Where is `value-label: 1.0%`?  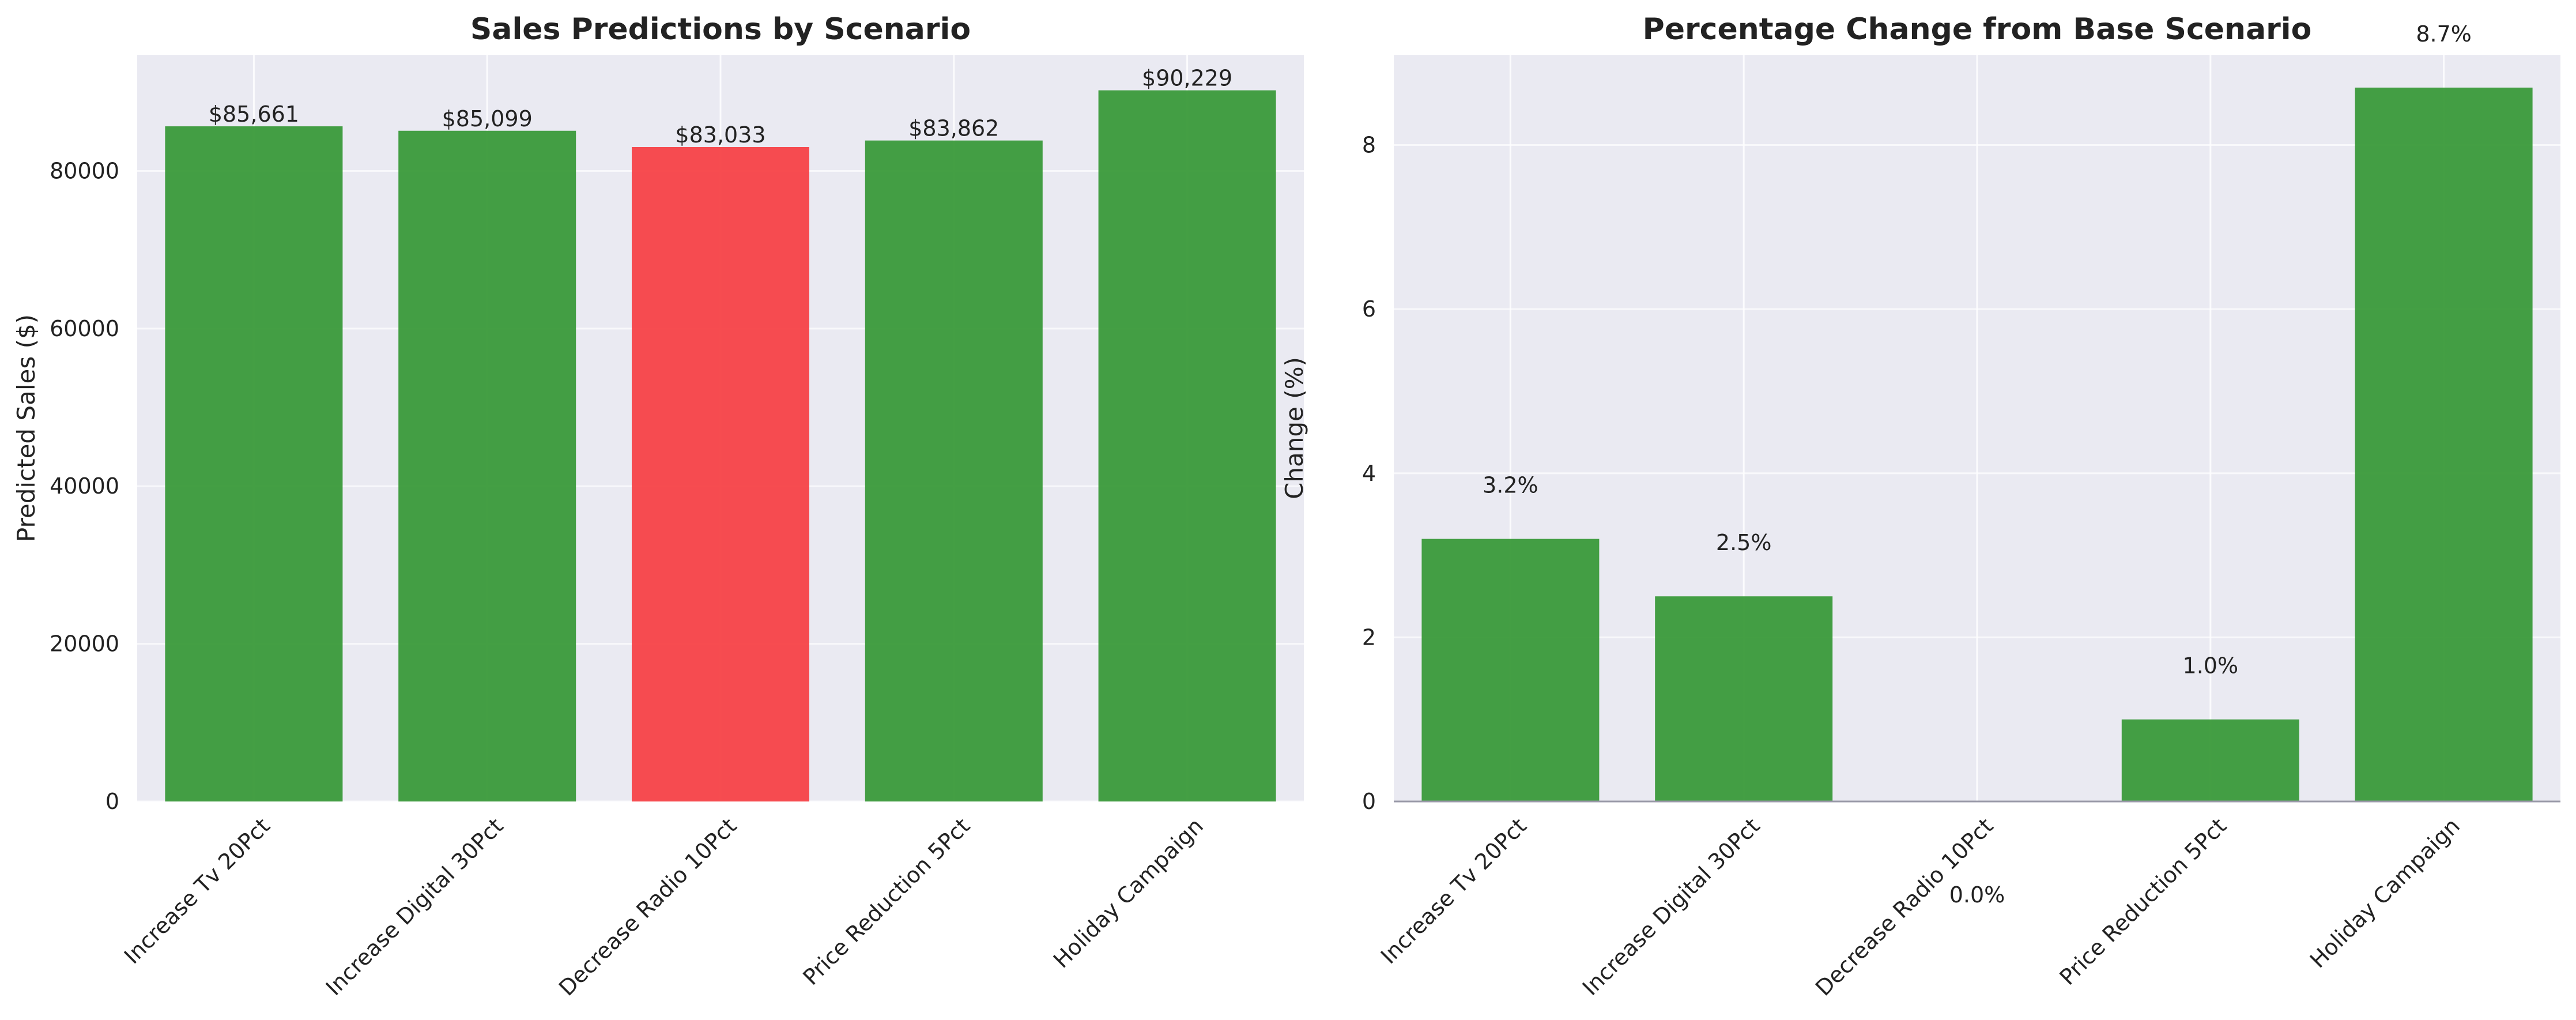 value-label: 1.0% is located at coordinates (2211, 666).